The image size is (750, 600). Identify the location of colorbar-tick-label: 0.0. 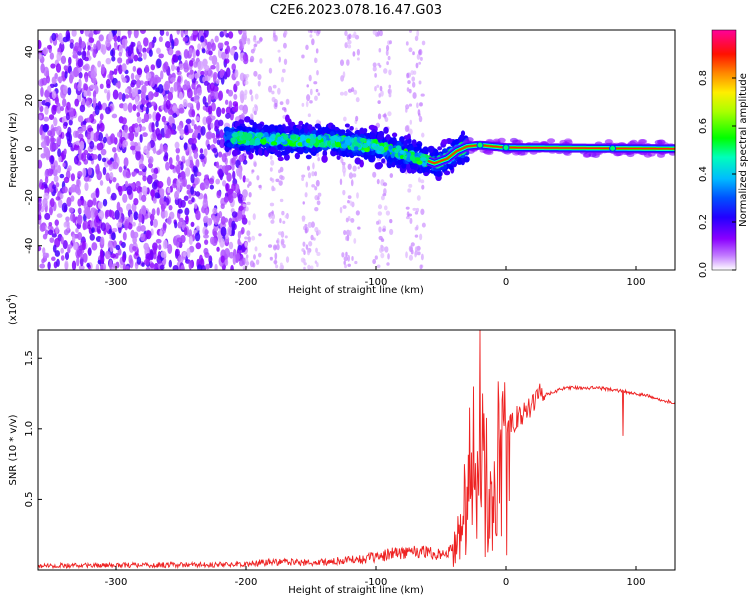
(703, 270).